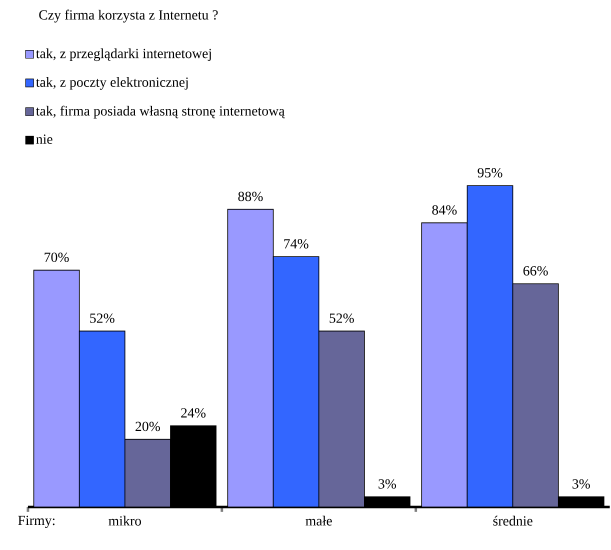 Image resolution: width=611 pixels, height=550 pixels. Describe the element at coordinates (512, 521) in the screenshot. I see `x-tick-label: średnie` at that location.